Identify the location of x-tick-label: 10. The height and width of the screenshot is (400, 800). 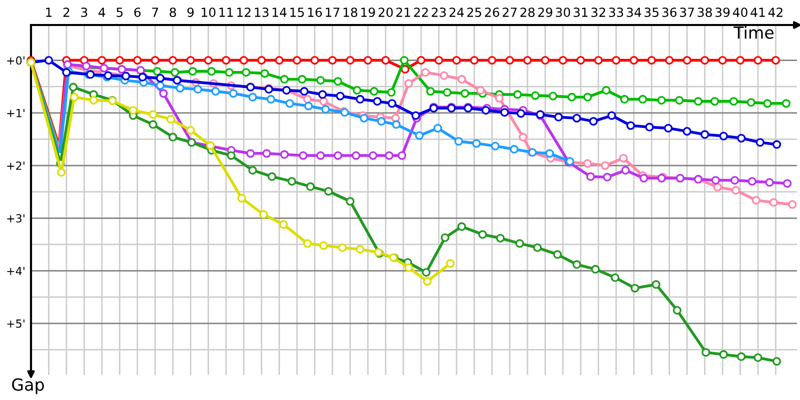
(209, 13).